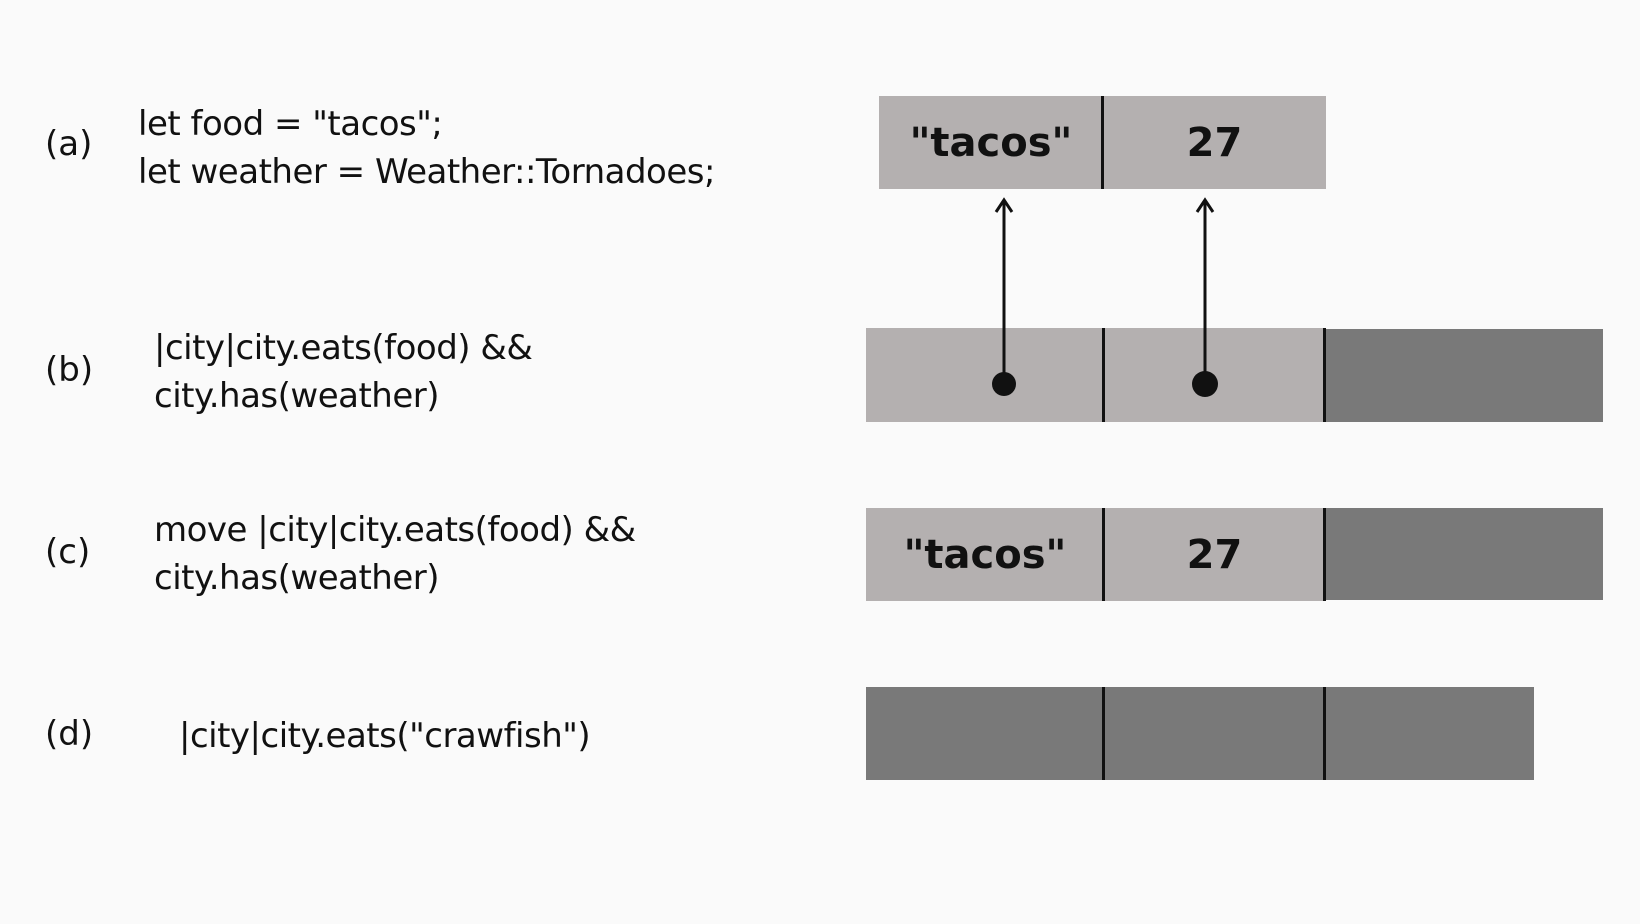 The image size is (1640, 924). I want to click on row-label-c: (c), so click(68, 552).